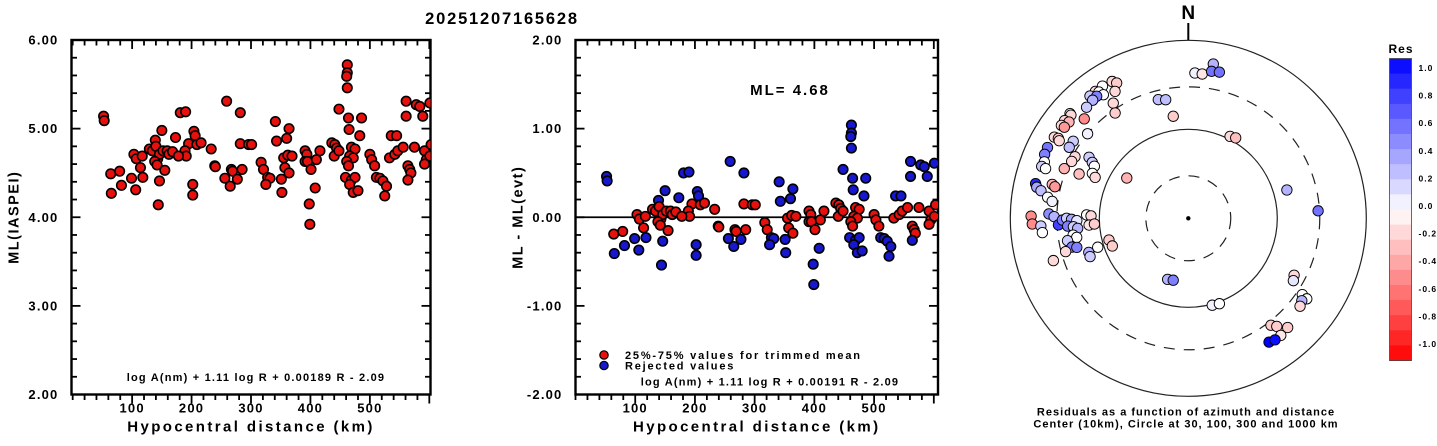  I want to click on x-tick-label: 300, so click(250, 408).